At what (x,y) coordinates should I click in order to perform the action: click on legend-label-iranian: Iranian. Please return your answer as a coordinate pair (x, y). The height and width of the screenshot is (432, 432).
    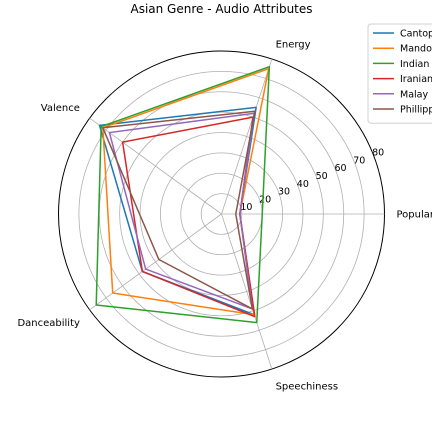
    Looking at the image, I should click on (416, 79).